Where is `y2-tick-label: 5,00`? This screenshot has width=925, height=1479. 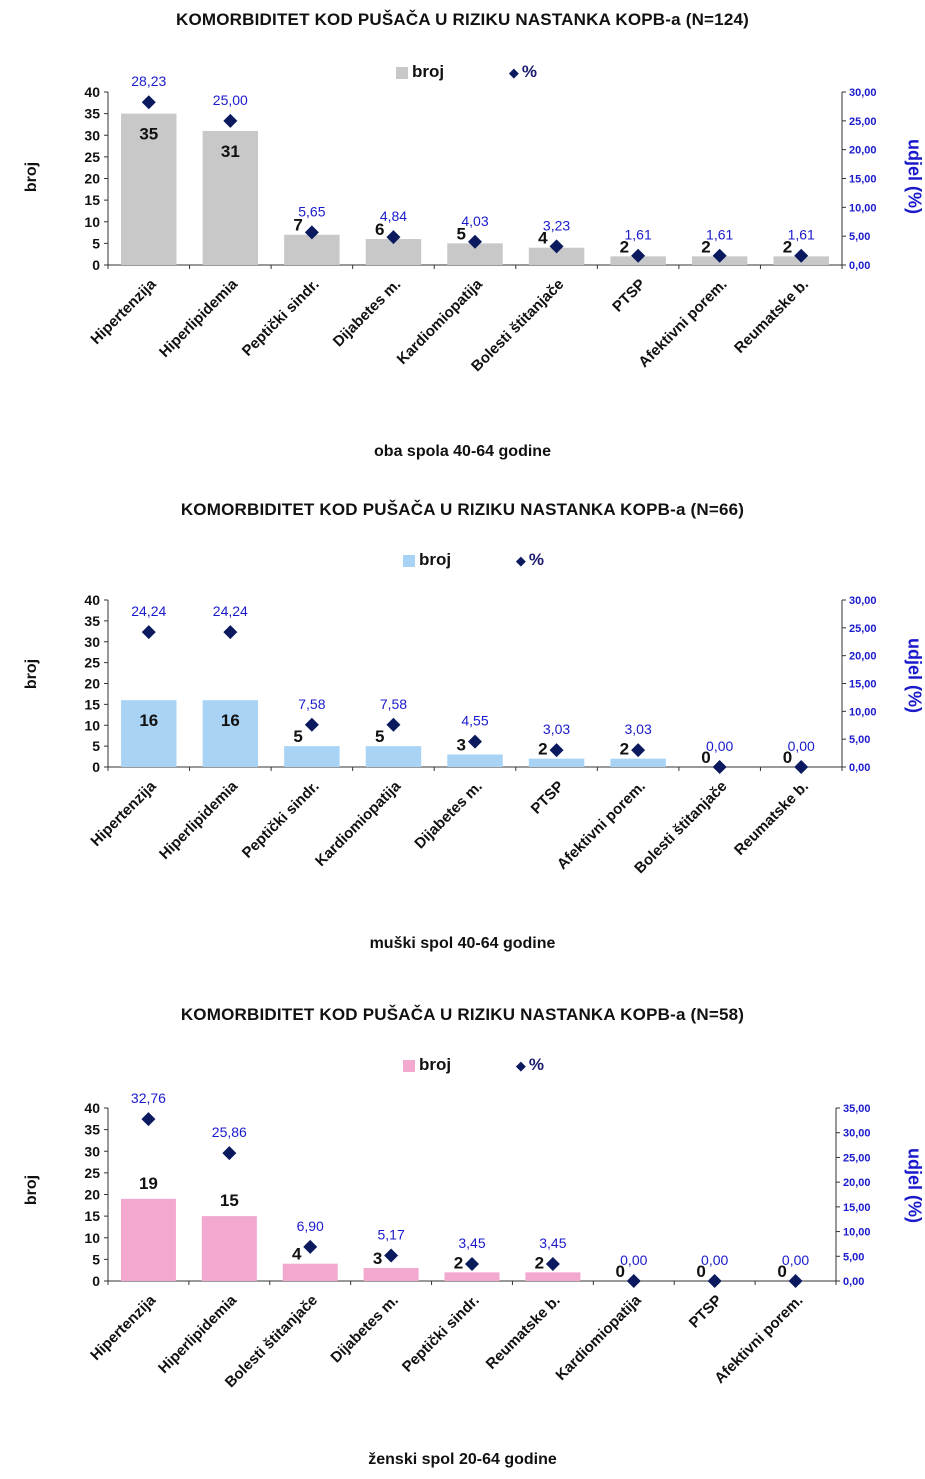 y2-tick-label: 5,00 is located at coordinates (859, 740).